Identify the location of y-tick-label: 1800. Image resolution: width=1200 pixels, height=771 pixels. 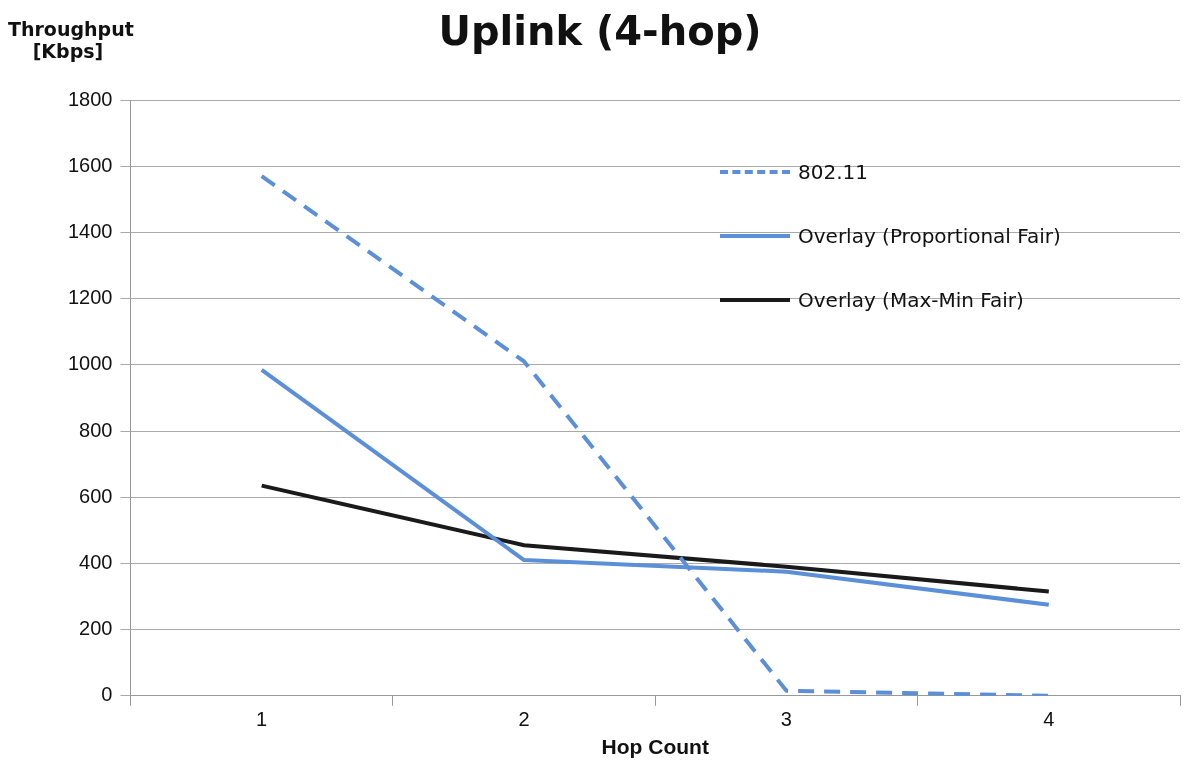
(90, 98).